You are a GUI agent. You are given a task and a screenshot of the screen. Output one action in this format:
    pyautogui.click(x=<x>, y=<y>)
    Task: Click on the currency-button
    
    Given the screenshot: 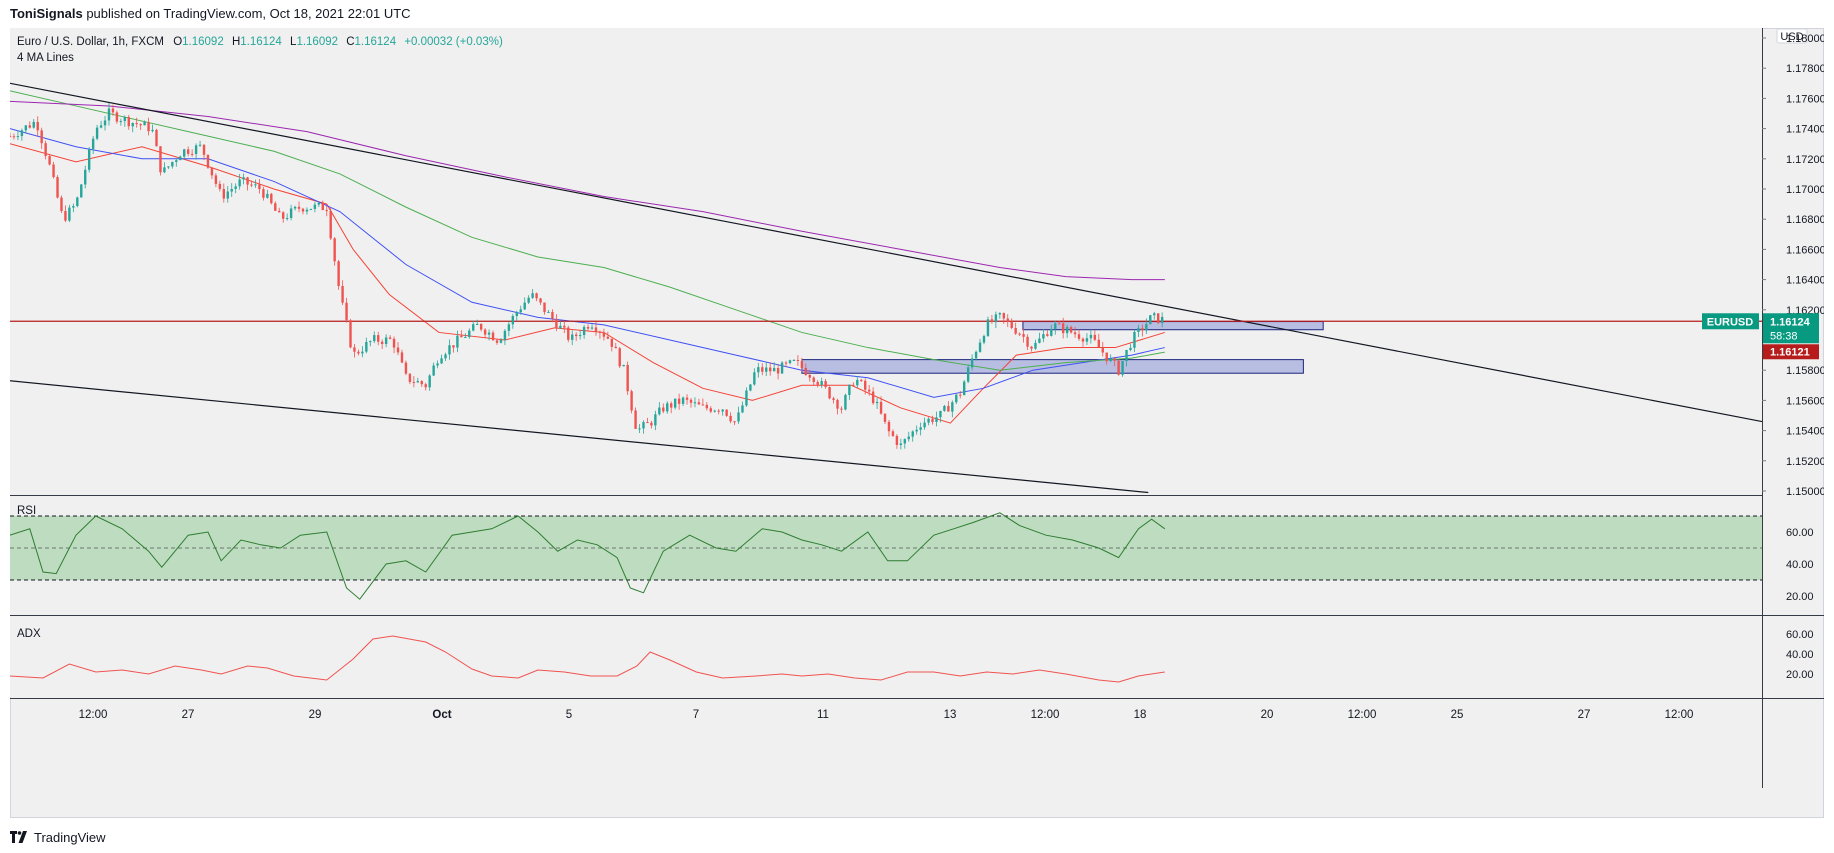 What is the action you would take?
    pyautogui.click(x=1792, y=36)
    